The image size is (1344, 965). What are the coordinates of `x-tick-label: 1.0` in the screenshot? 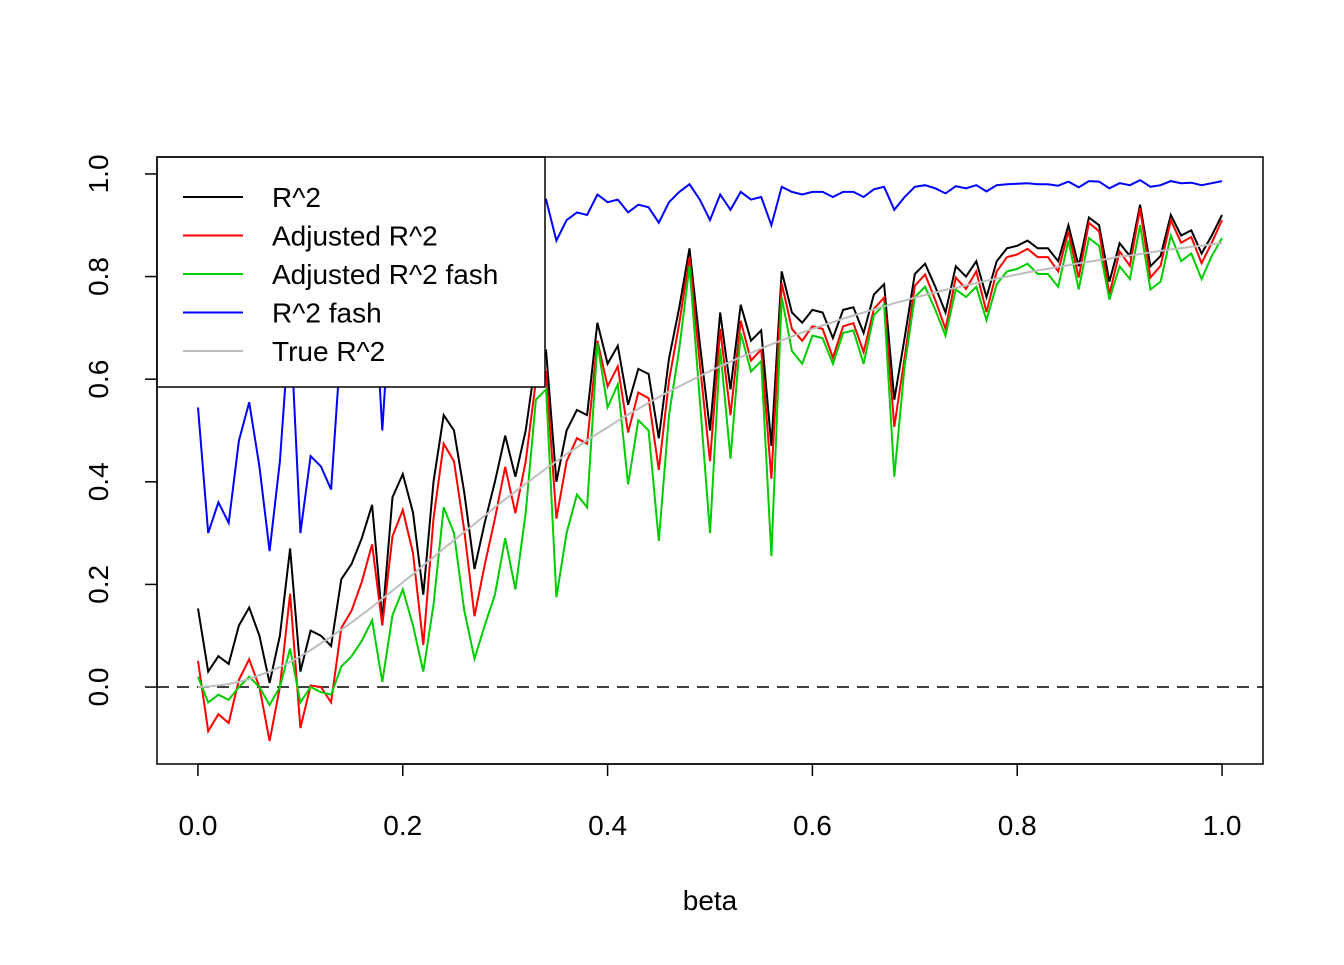 It's located at (1222, 825).